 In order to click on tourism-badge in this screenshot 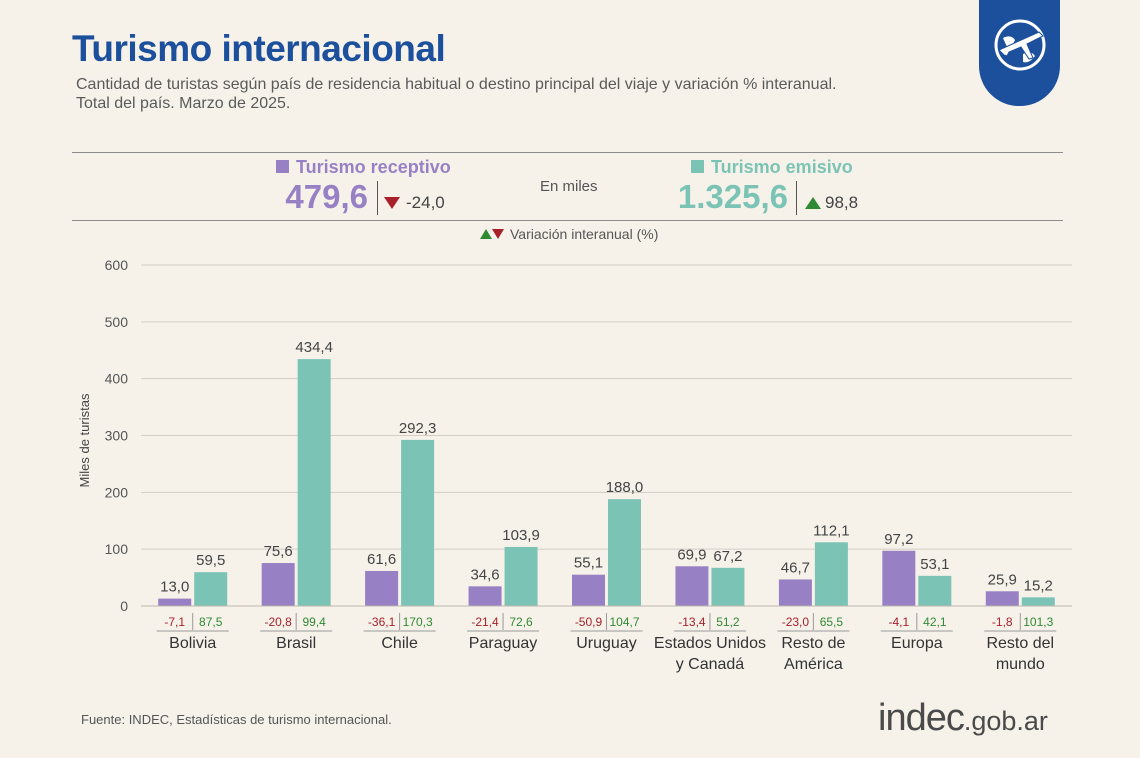, I will do `click(1019, 53)`.